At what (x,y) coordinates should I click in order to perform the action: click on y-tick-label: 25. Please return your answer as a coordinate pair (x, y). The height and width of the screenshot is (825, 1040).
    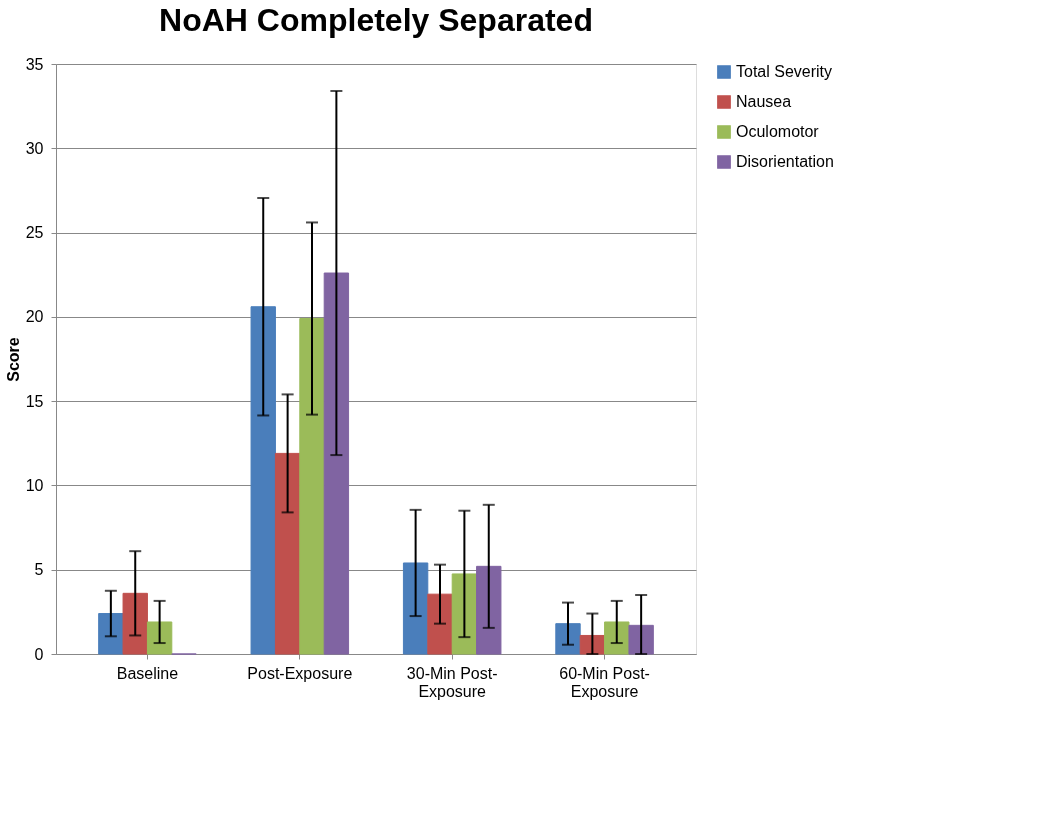
    Looking at the image, I should click on (34, 233).